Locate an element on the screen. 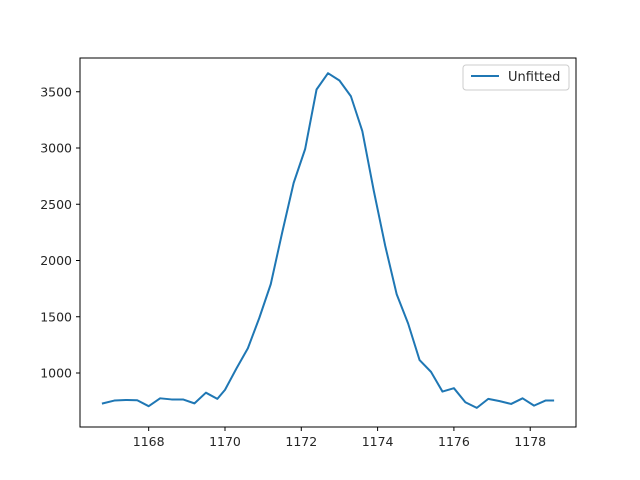  legend-label: Unfitted is located at coordinates (534, 77).